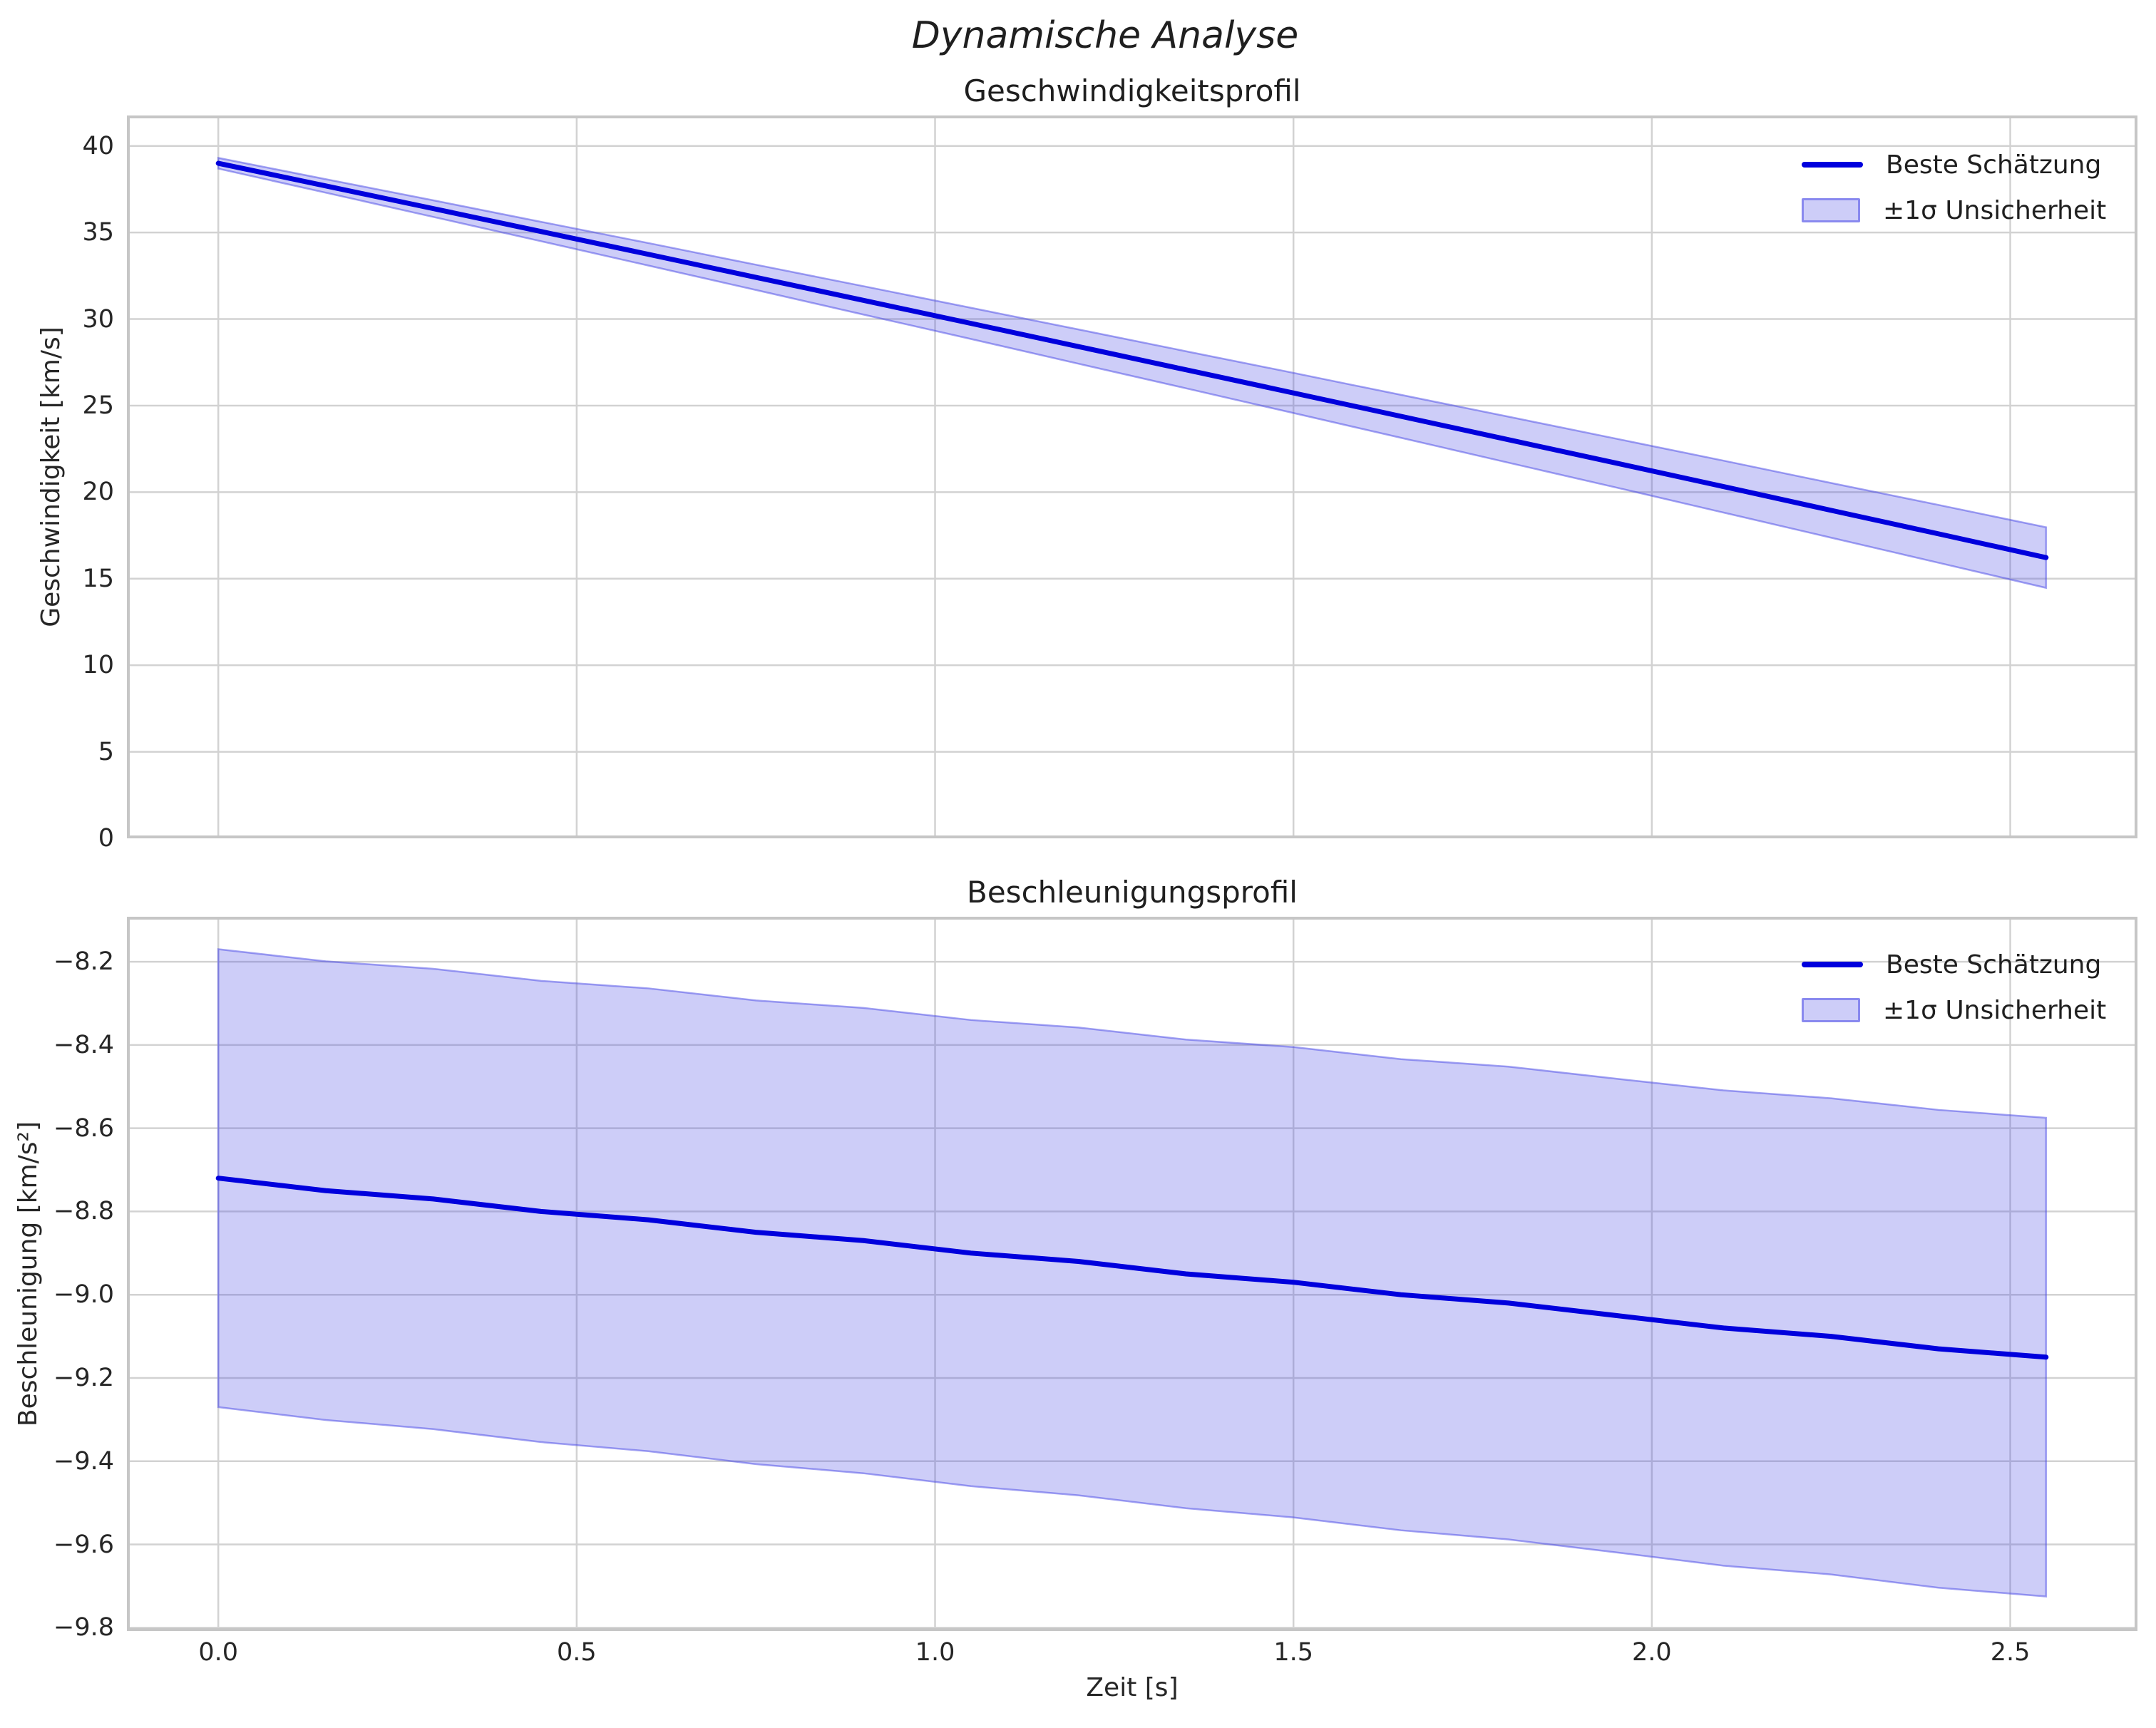 This screenshot has height=1728, width=2156. I want to click on y-tick-label: 0, so click(106, 838).